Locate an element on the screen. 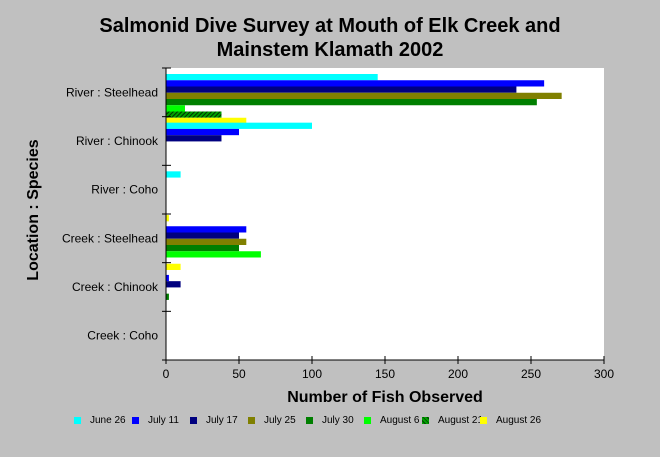 Image resolution: width=660 pixels, height=457 pixels. x-tick-label: 200 is located at coordinates (458, 374).